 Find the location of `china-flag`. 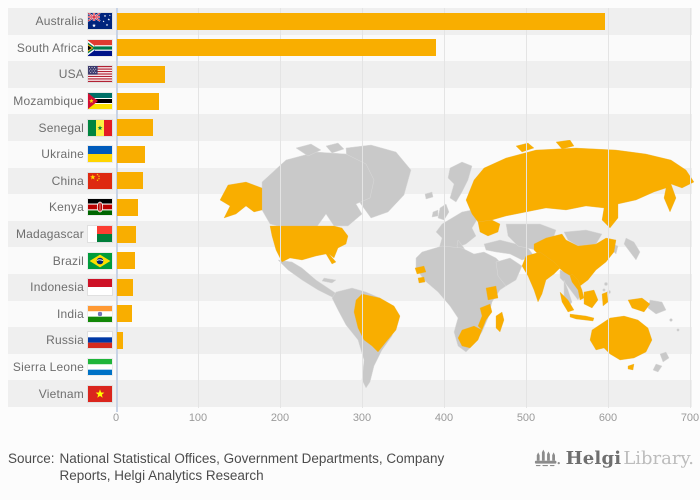

china-flag is located at coordinates (100, 180).